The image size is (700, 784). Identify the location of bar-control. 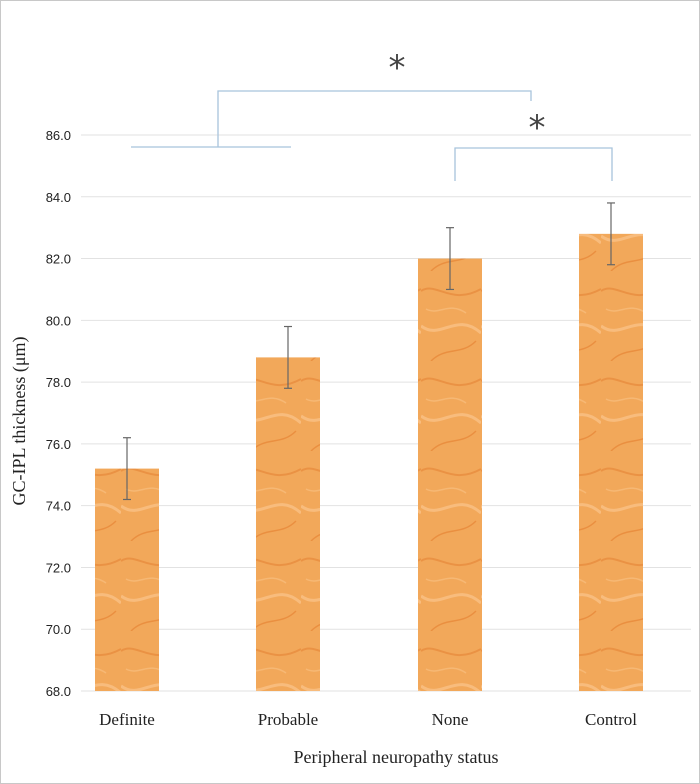
(611, 462).